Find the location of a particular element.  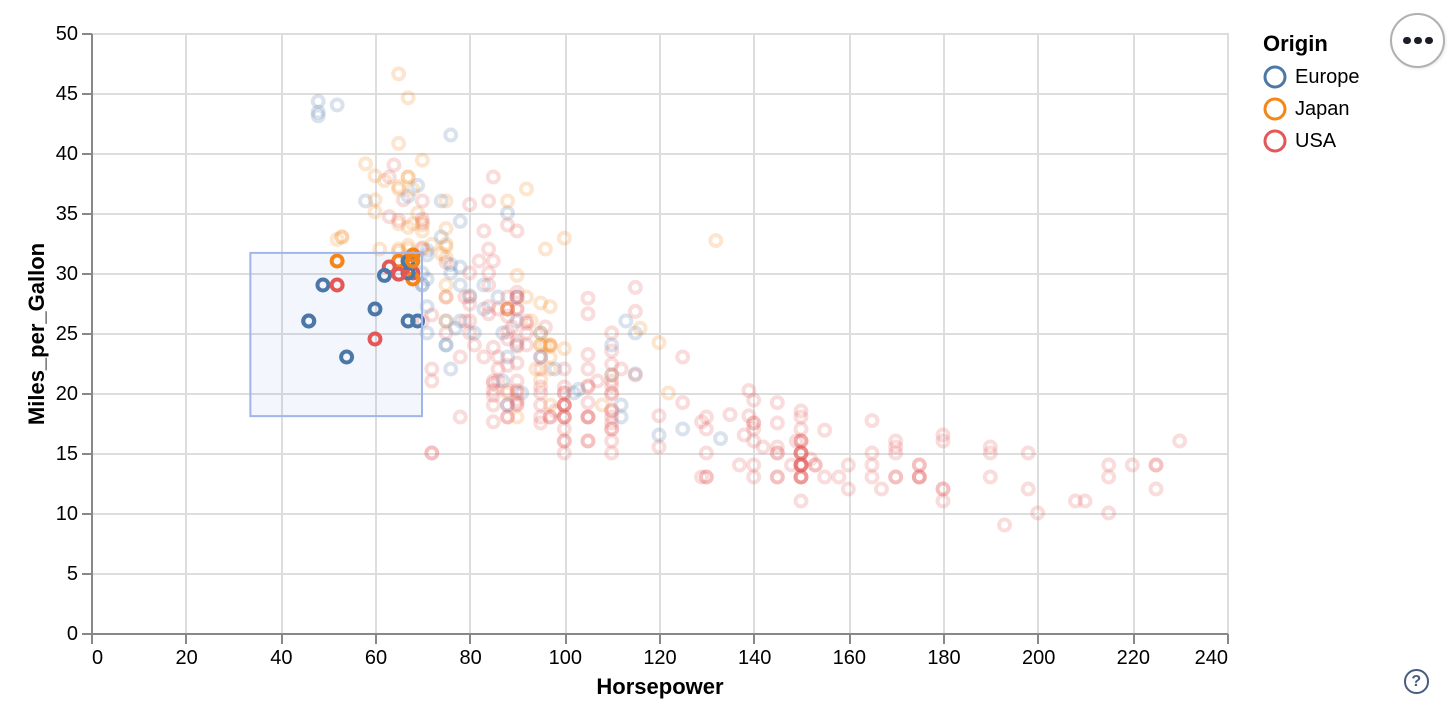

svg-text: 80 is located at coordinates (471, 658).